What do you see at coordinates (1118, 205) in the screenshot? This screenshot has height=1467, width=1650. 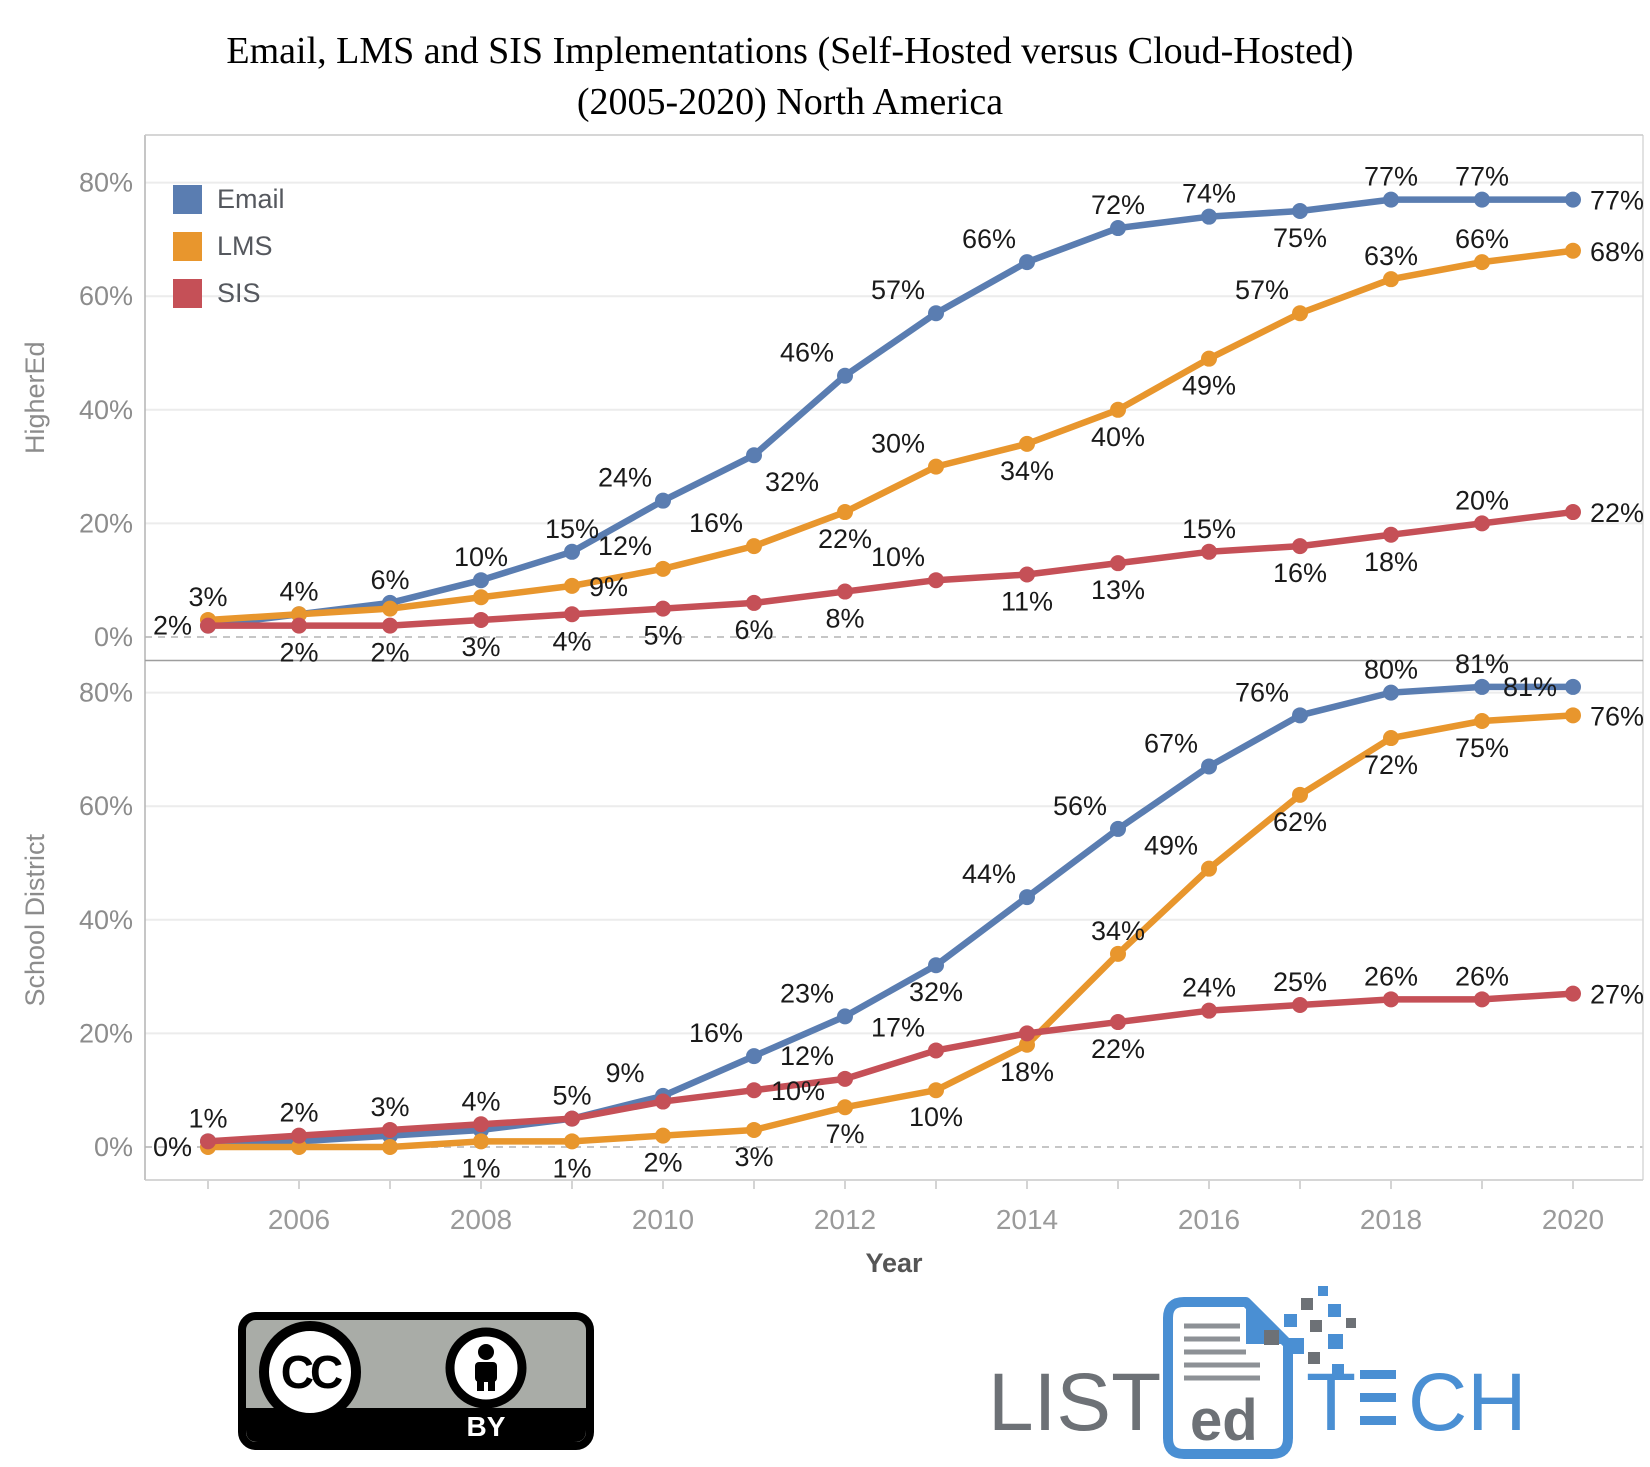 I see `data-label-email: 72%` at bounding box center [1118, 205].